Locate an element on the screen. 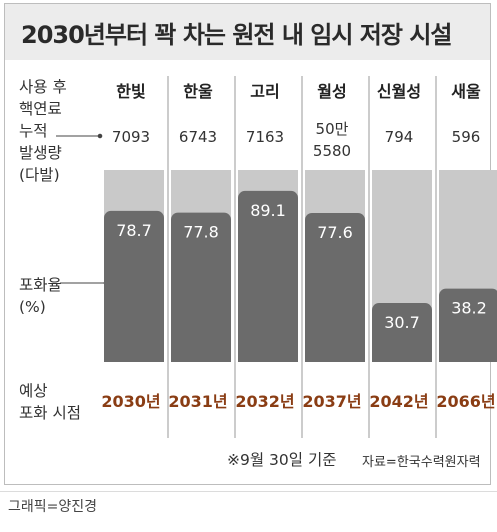 The image size is (497, 532). title-band: 2030년부터 꽉 차는 원전 내 임시 저장 시설 is located at coordinates (247, 32).